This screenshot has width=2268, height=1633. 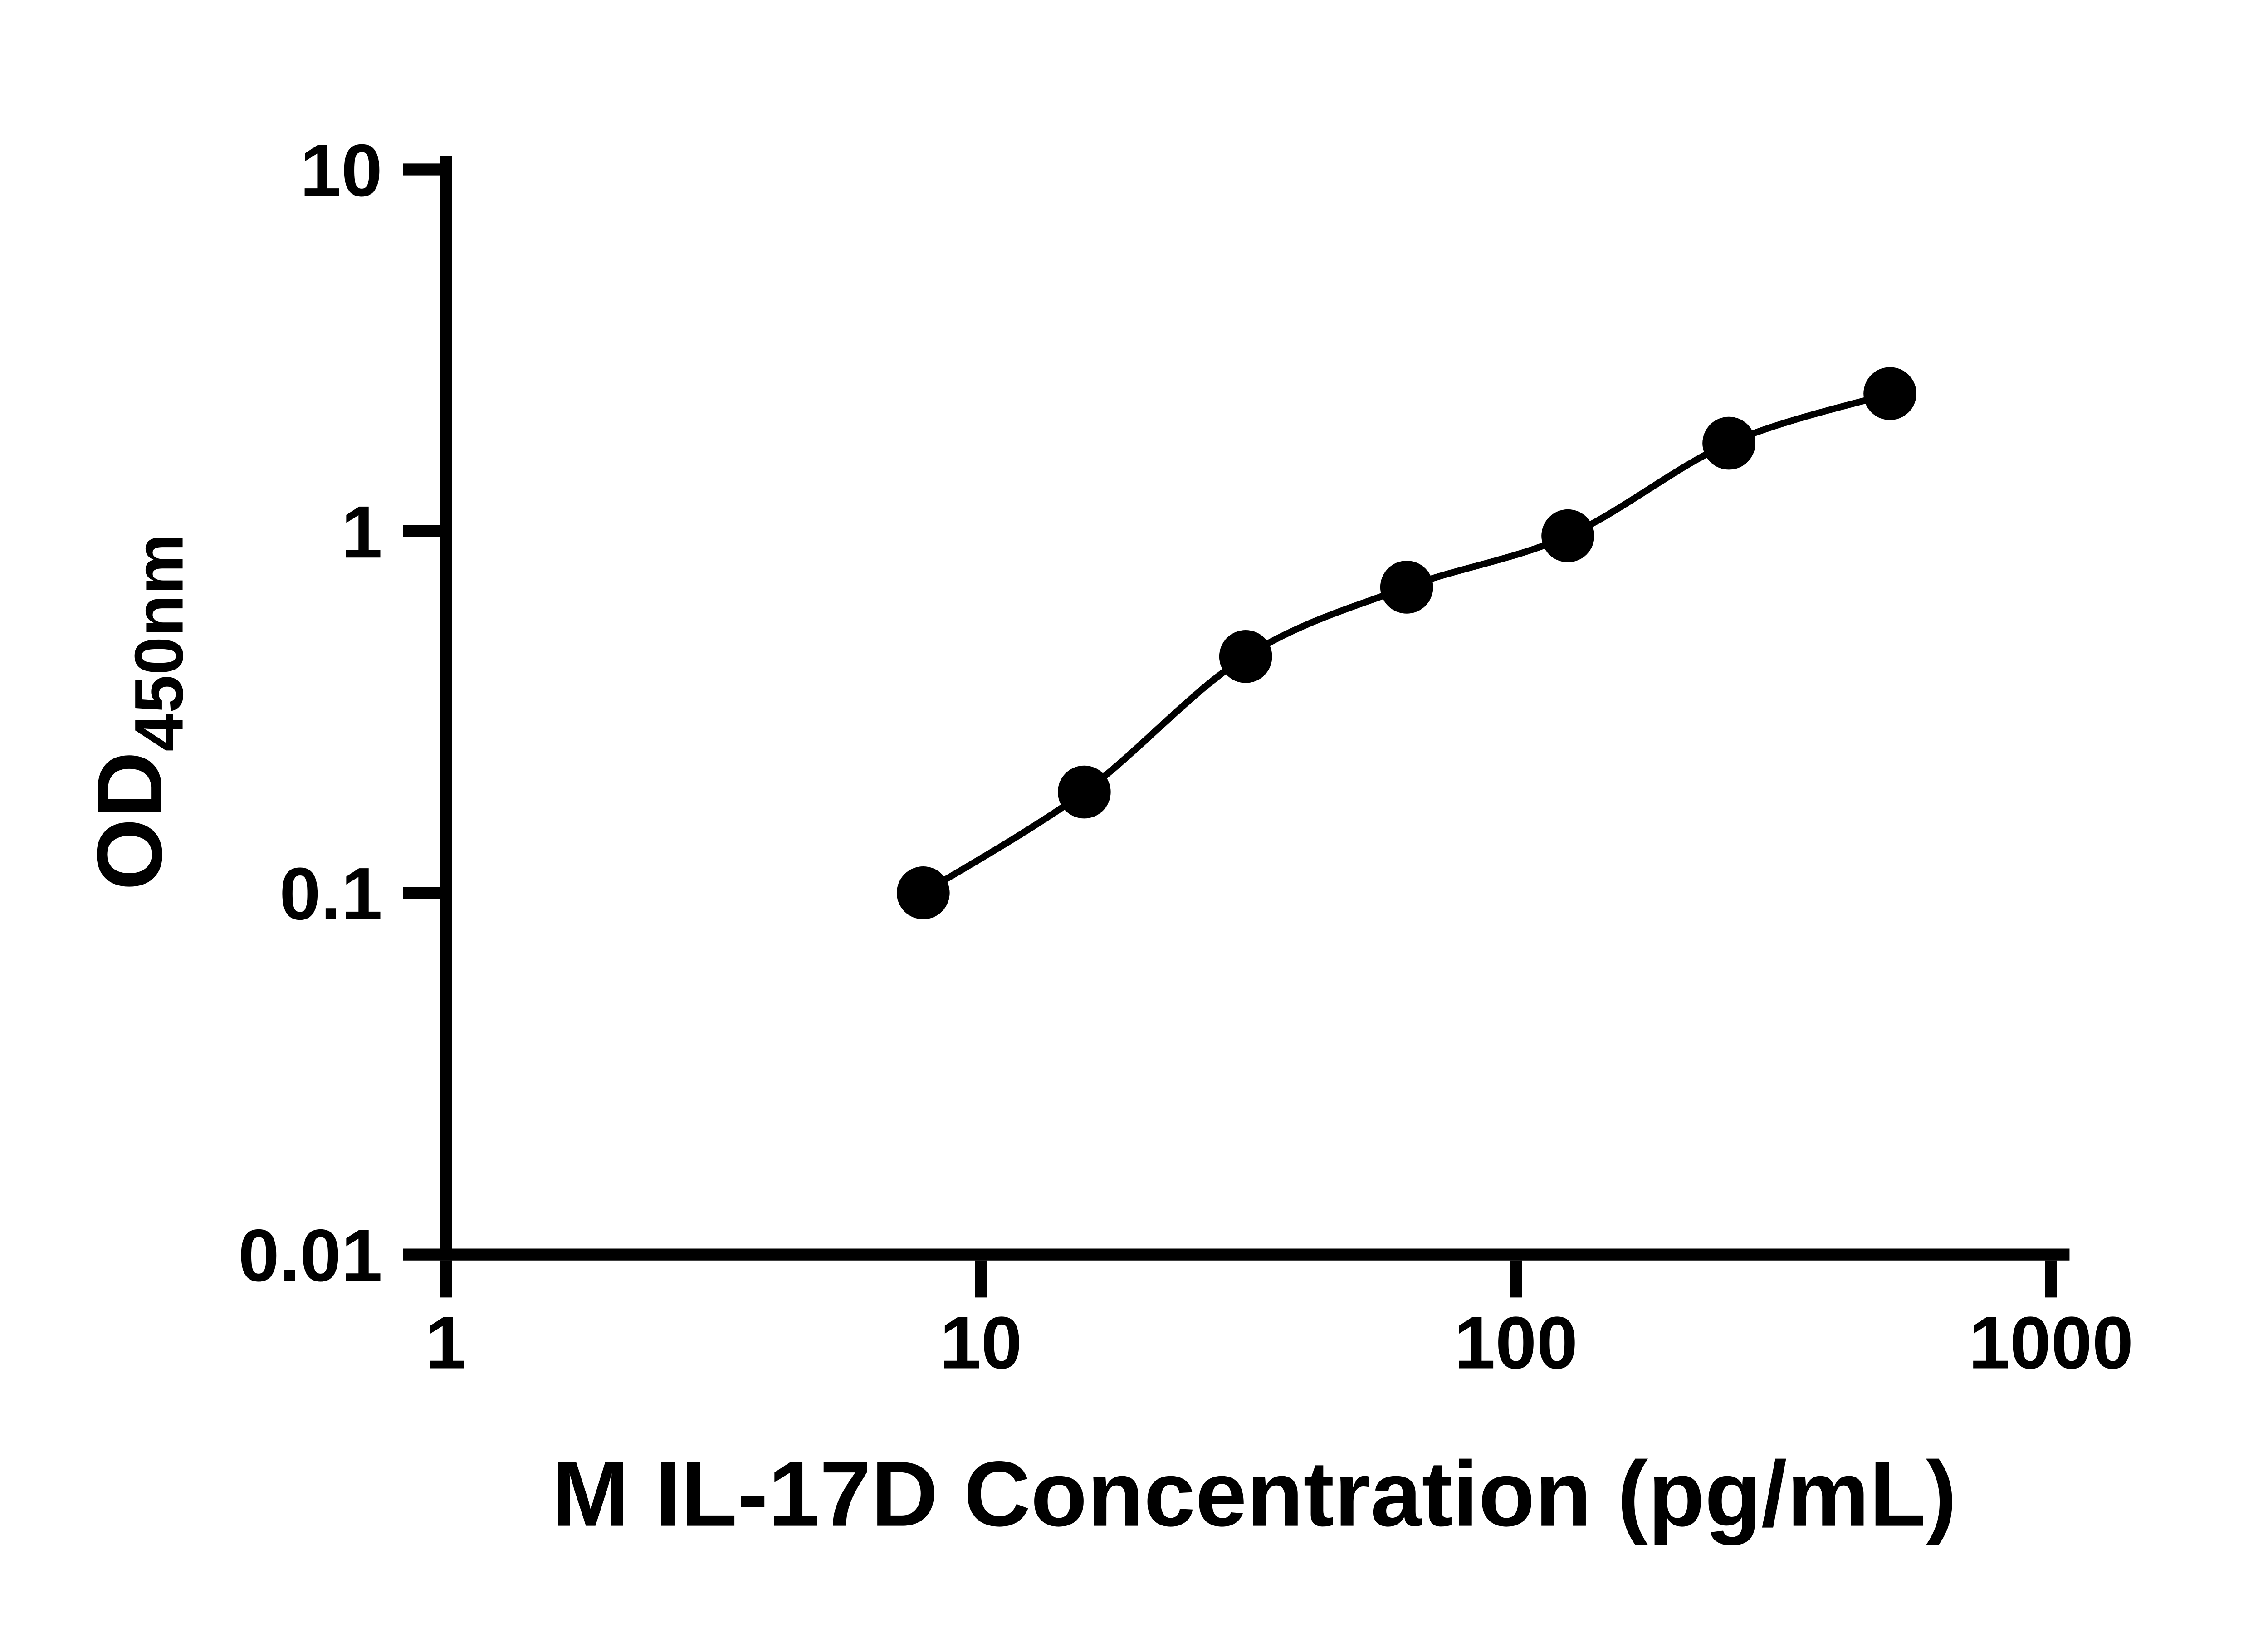 What do you see at coordinates (1255, 1494) in the screenshot?
I see `x-axis-title: M IL-17D Concentration (pg/mL)` at bounding box center [1255, 1494].